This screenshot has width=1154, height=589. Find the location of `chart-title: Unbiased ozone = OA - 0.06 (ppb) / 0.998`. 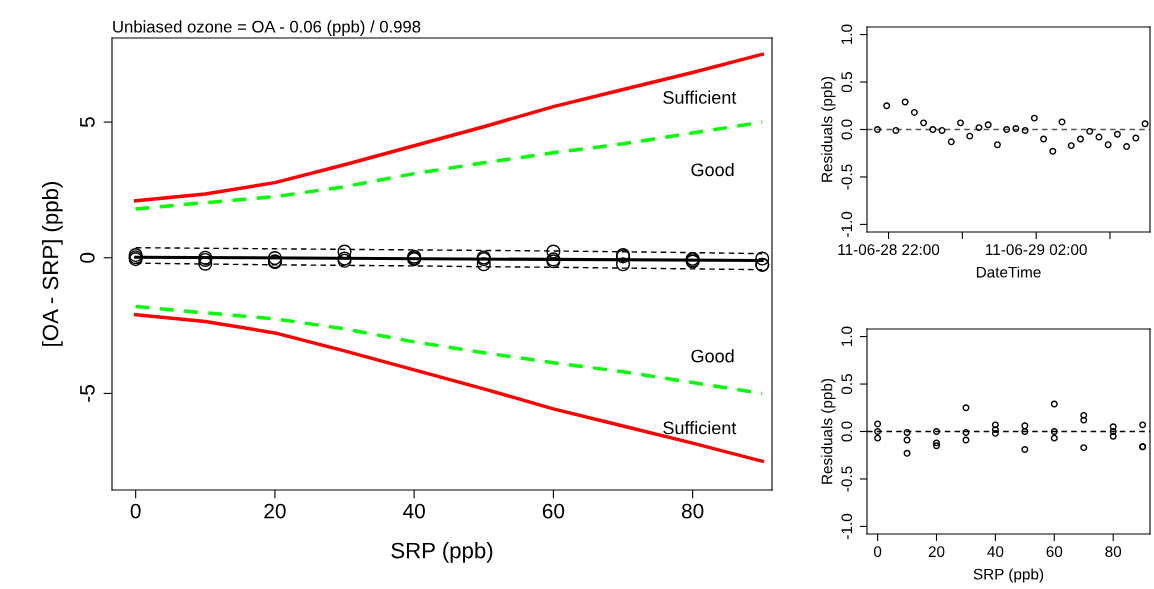

chart-title: Unbiased ozone = OA - 0.06 (ppb) / 0.998 is located at coordinates (267, 28).